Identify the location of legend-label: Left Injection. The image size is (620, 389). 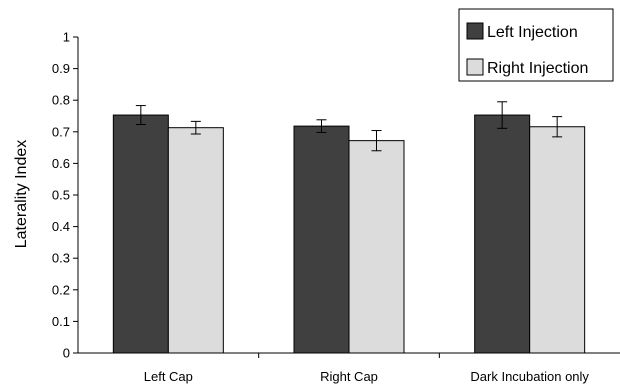
(532, 32).